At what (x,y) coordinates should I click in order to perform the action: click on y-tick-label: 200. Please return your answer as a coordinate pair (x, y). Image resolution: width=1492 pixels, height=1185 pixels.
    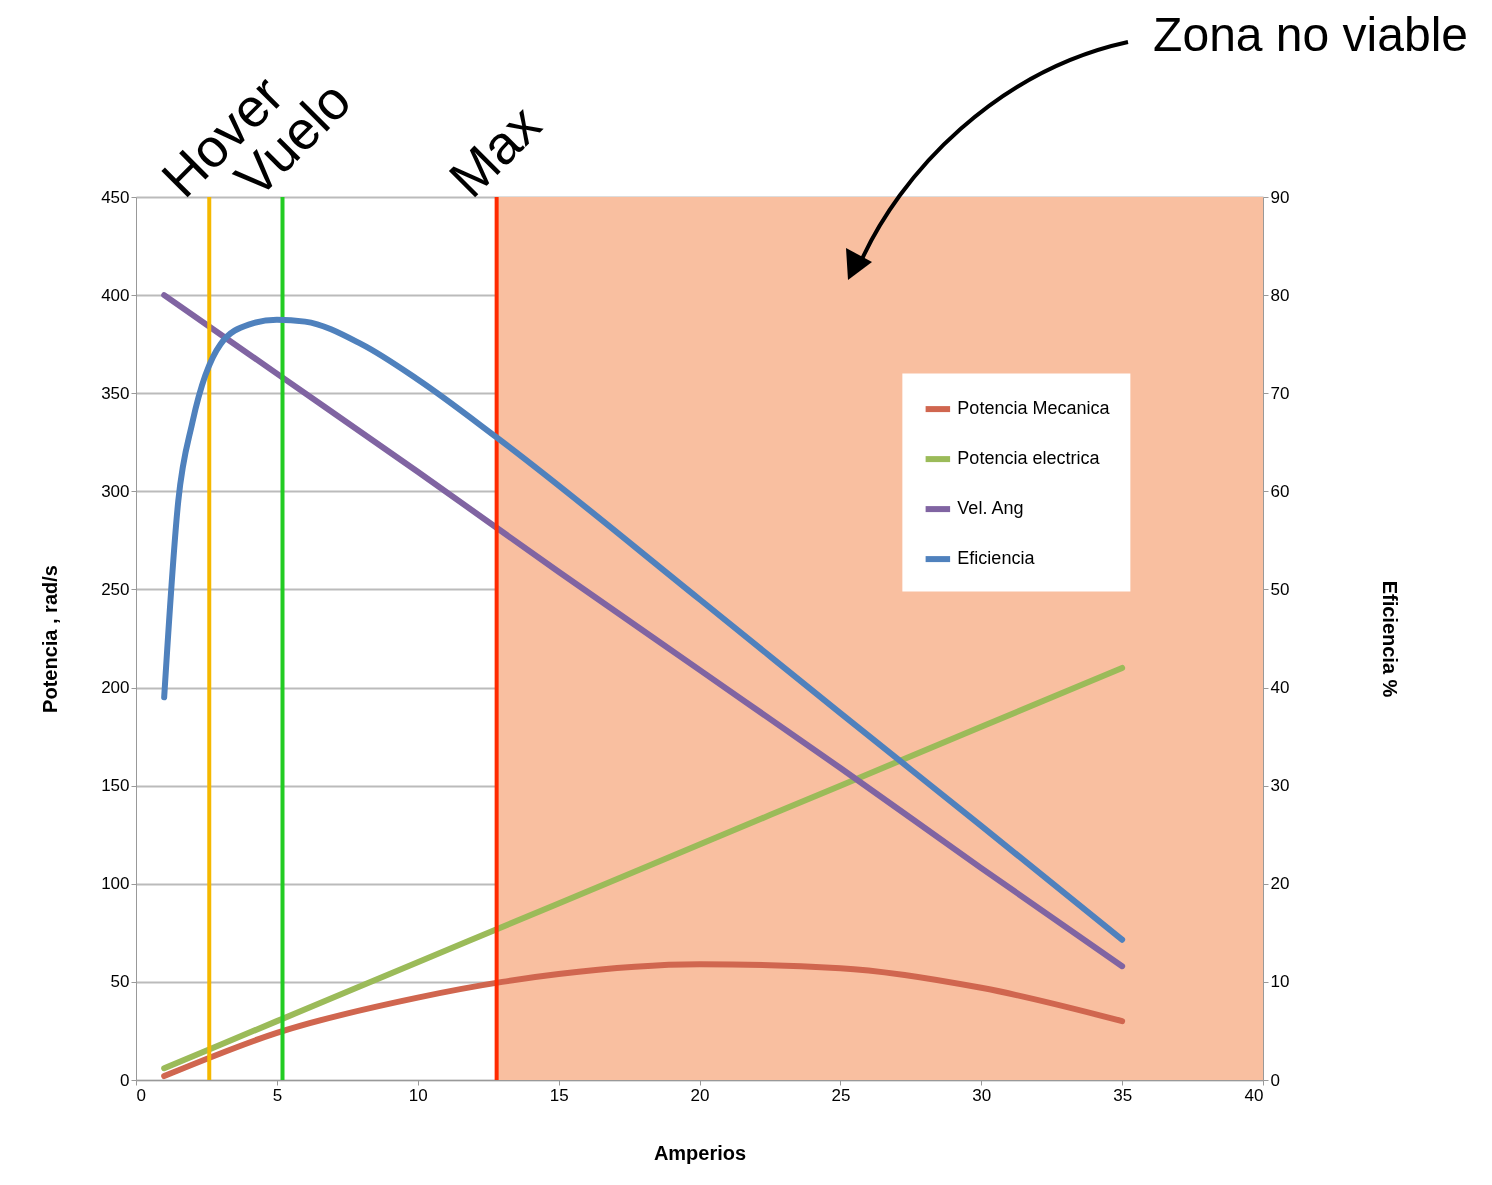
    Looking at the image, I should click on (115, 688).